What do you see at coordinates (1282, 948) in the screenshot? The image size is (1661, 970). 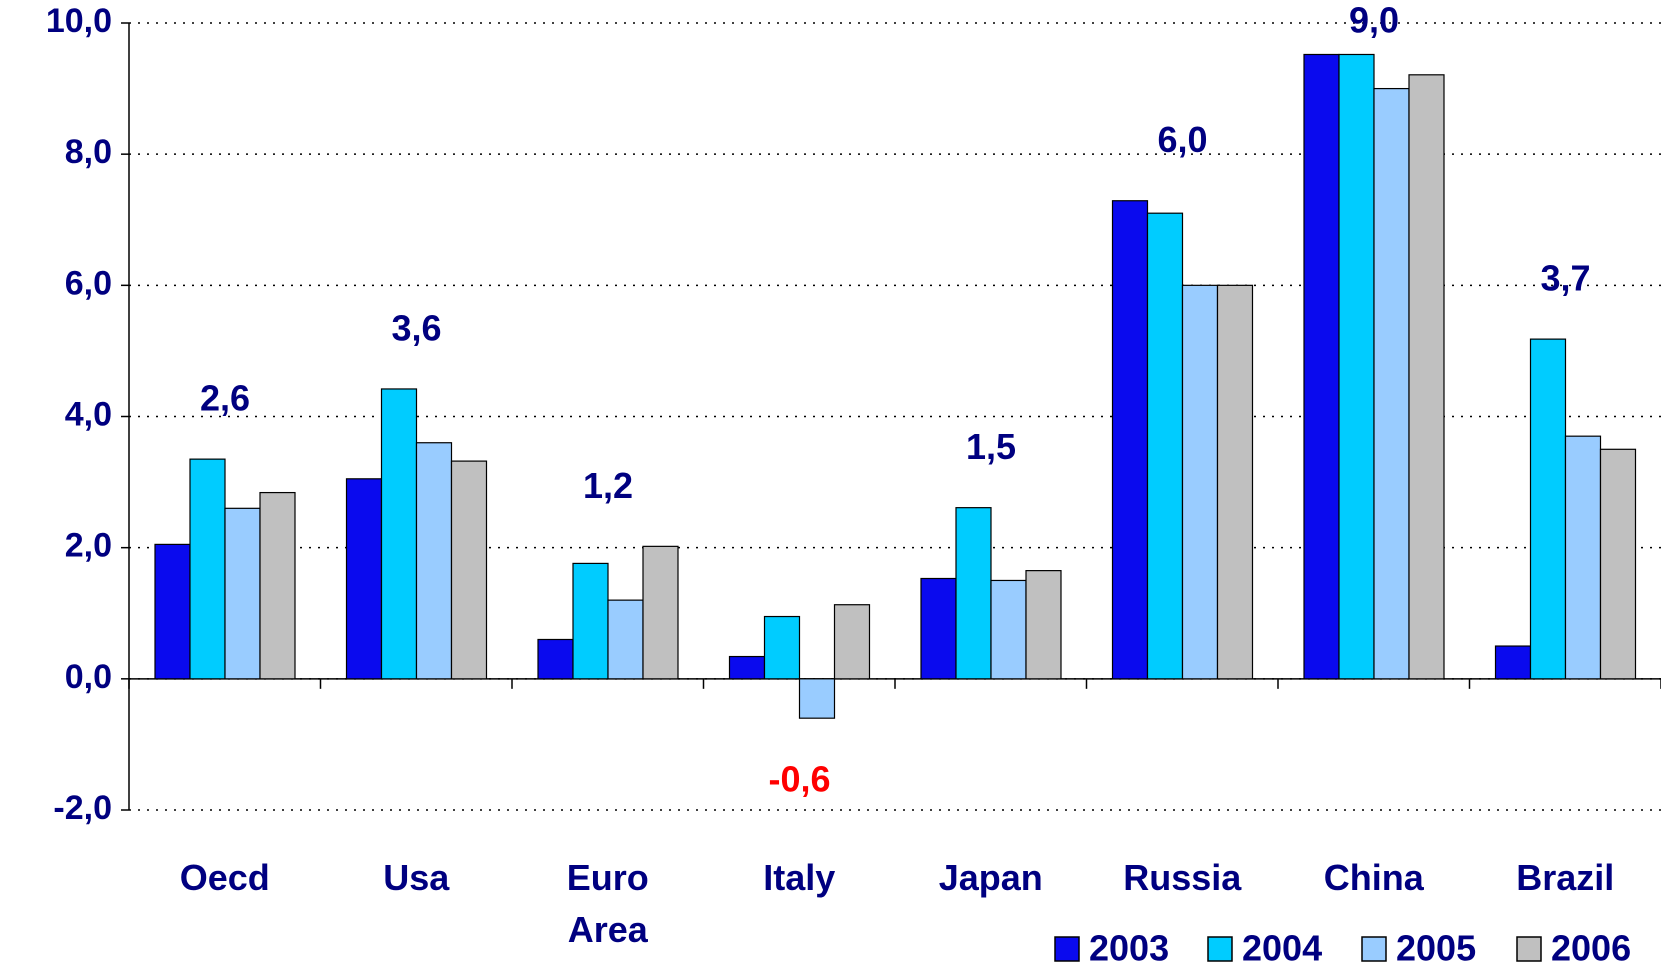 I see `legend-label: 2004` at bounding box center [1282, 948].